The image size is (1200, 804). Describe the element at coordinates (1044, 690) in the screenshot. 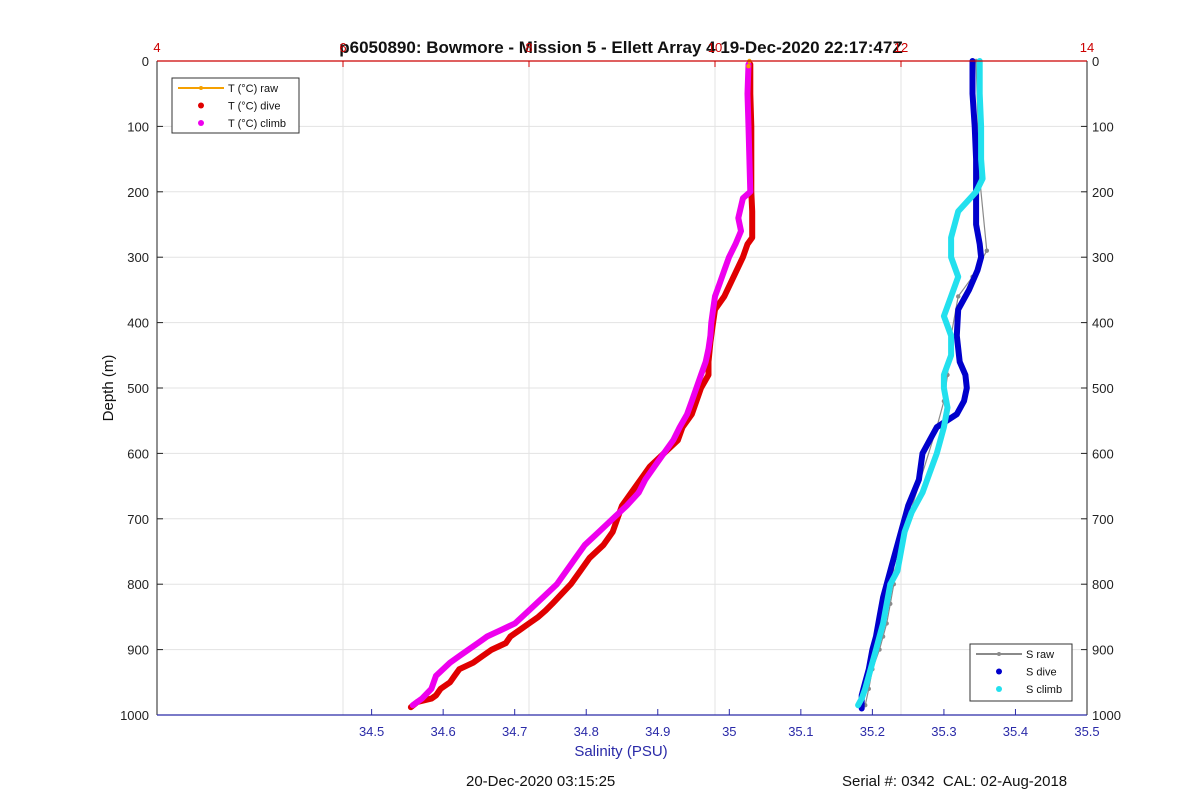

I see `legend-entry-label: S climb` at that location.